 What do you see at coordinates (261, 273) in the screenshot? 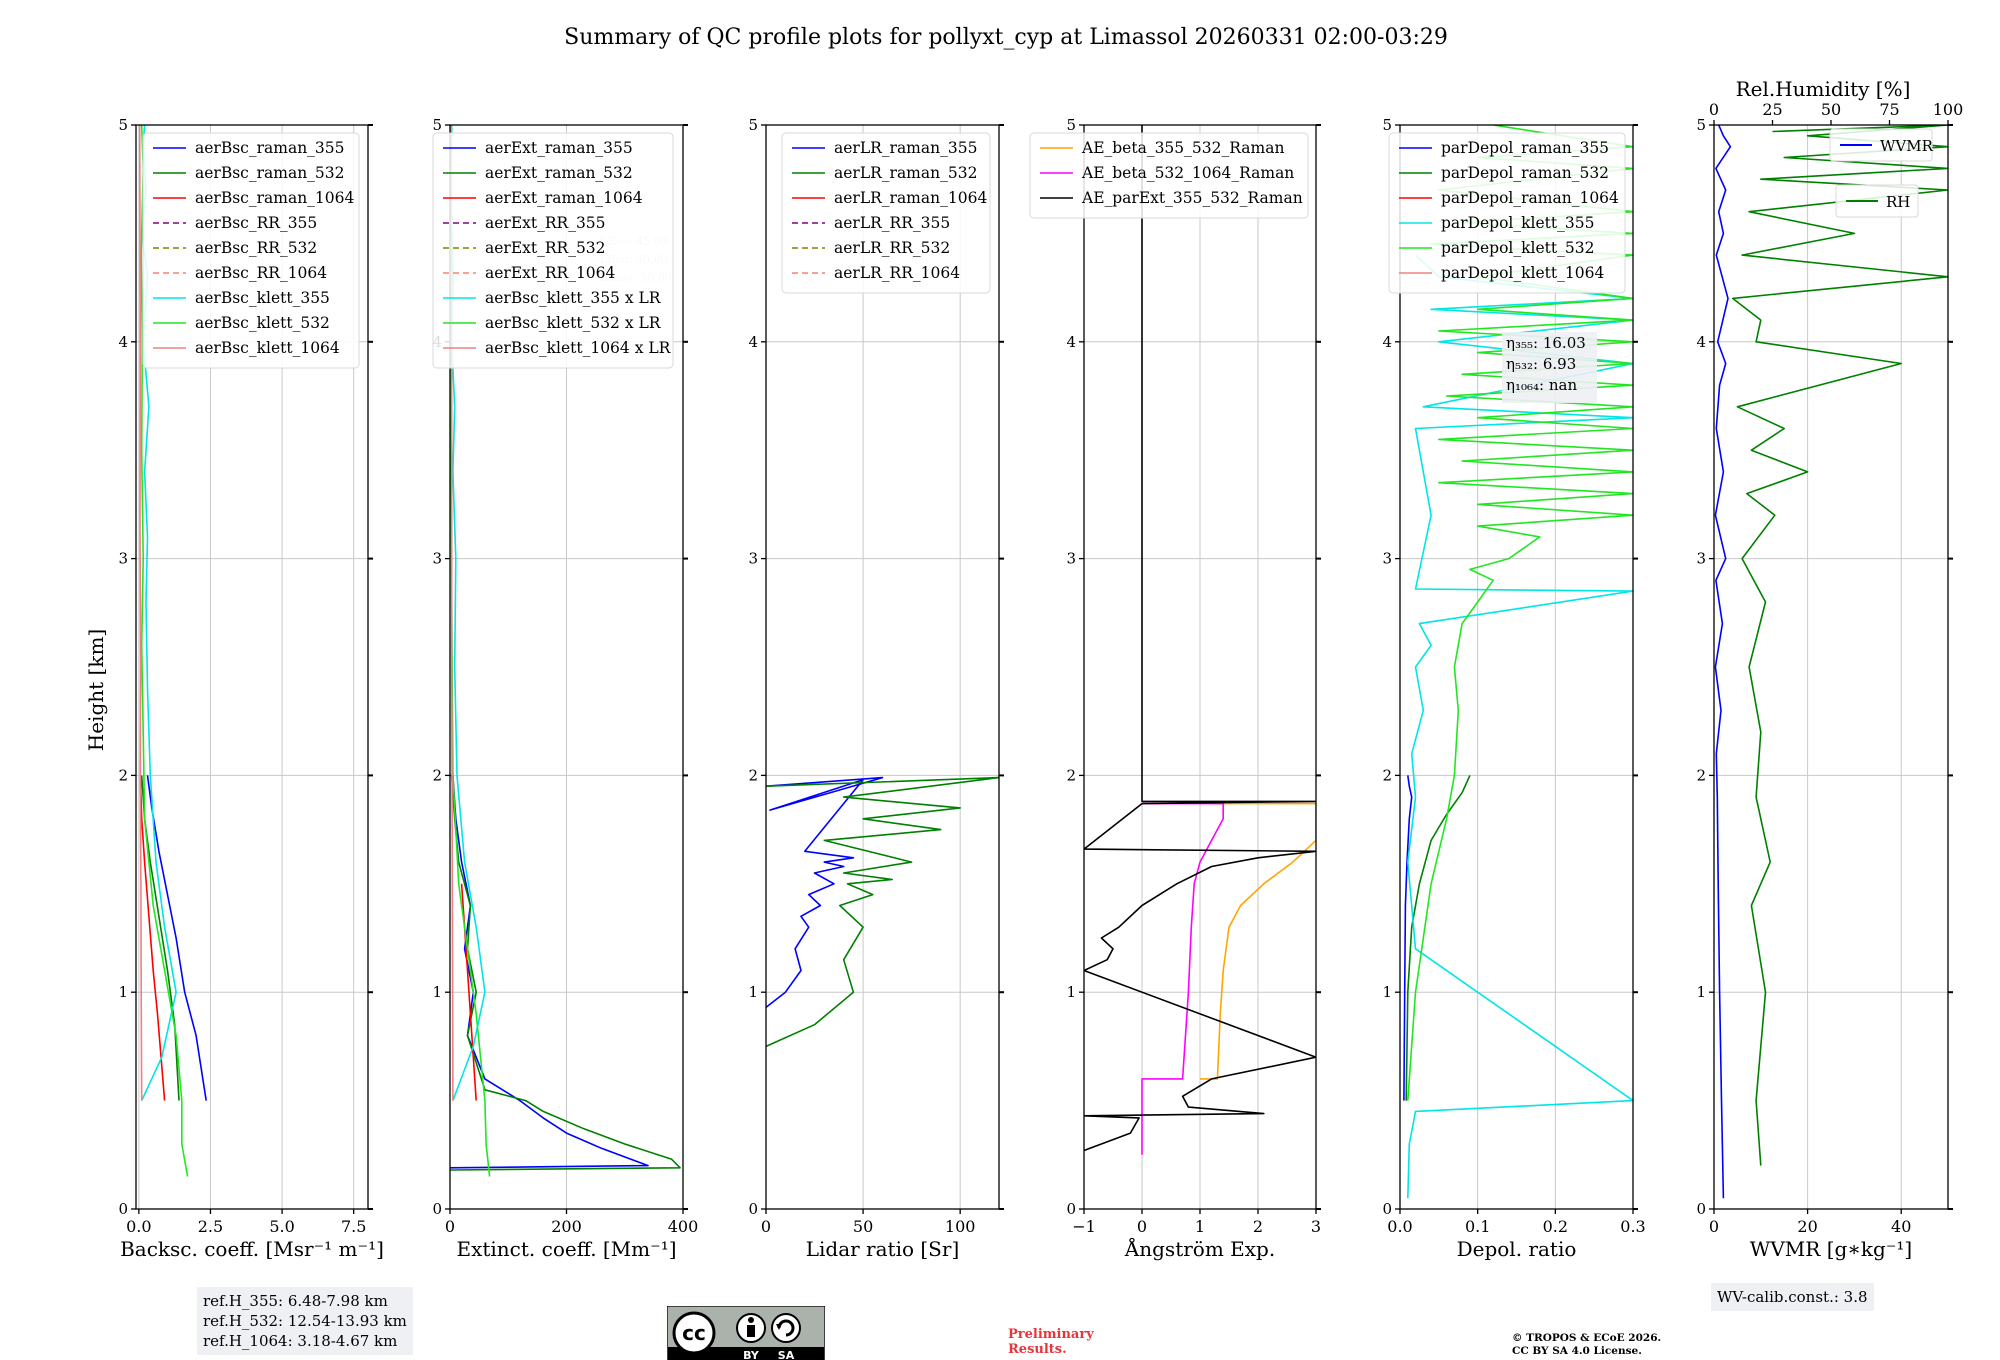
I see `legend-label: aerBsc_RR_1064` at bounding box center [261, 273].